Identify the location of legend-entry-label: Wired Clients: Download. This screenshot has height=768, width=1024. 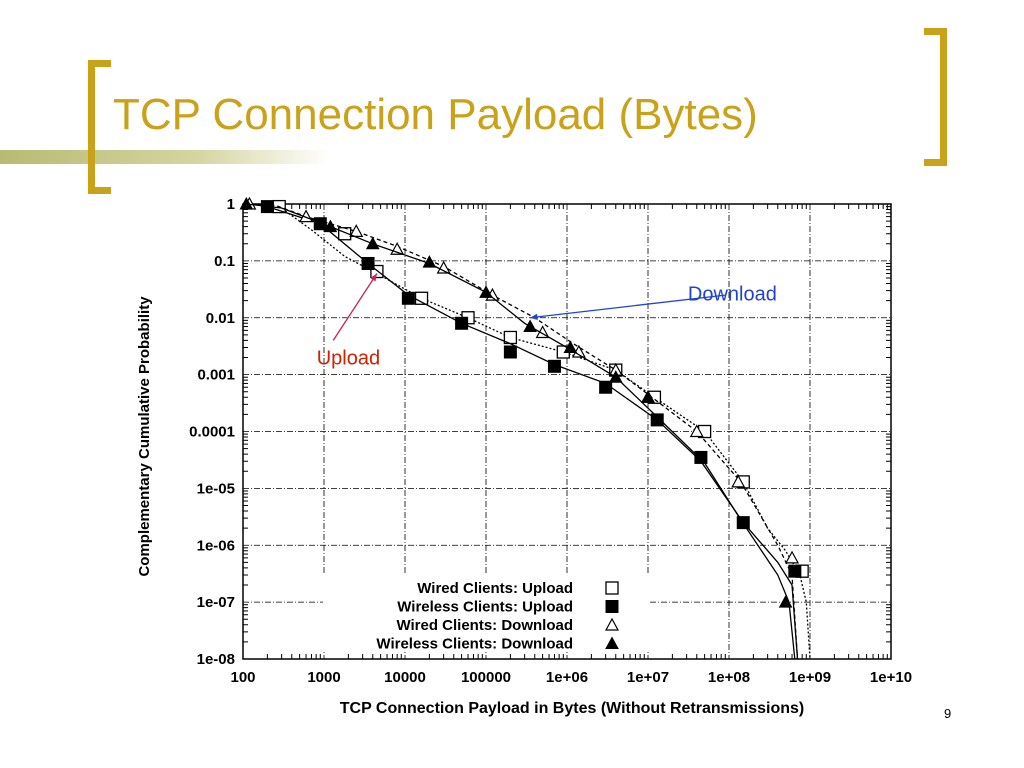
(484, 625).